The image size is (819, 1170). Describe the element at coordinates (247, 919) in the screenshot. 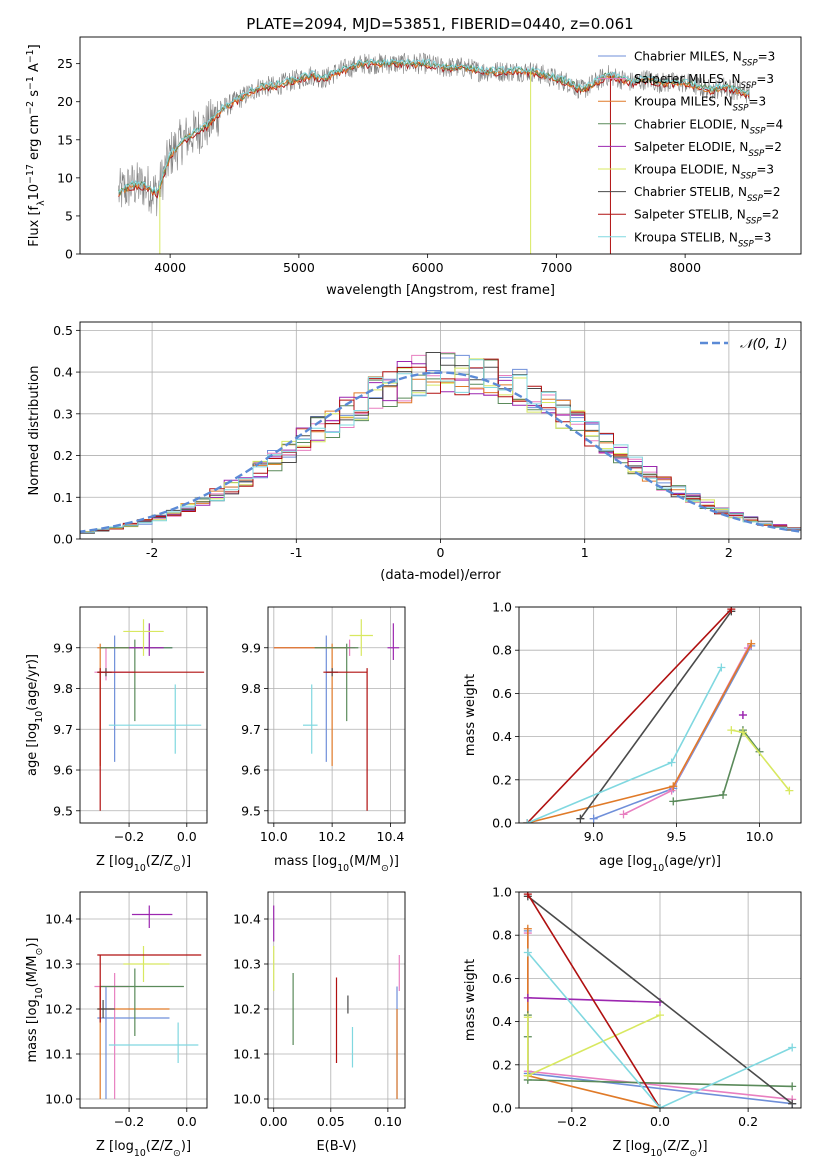

I see `y-tick-label: 10.4` at that location.